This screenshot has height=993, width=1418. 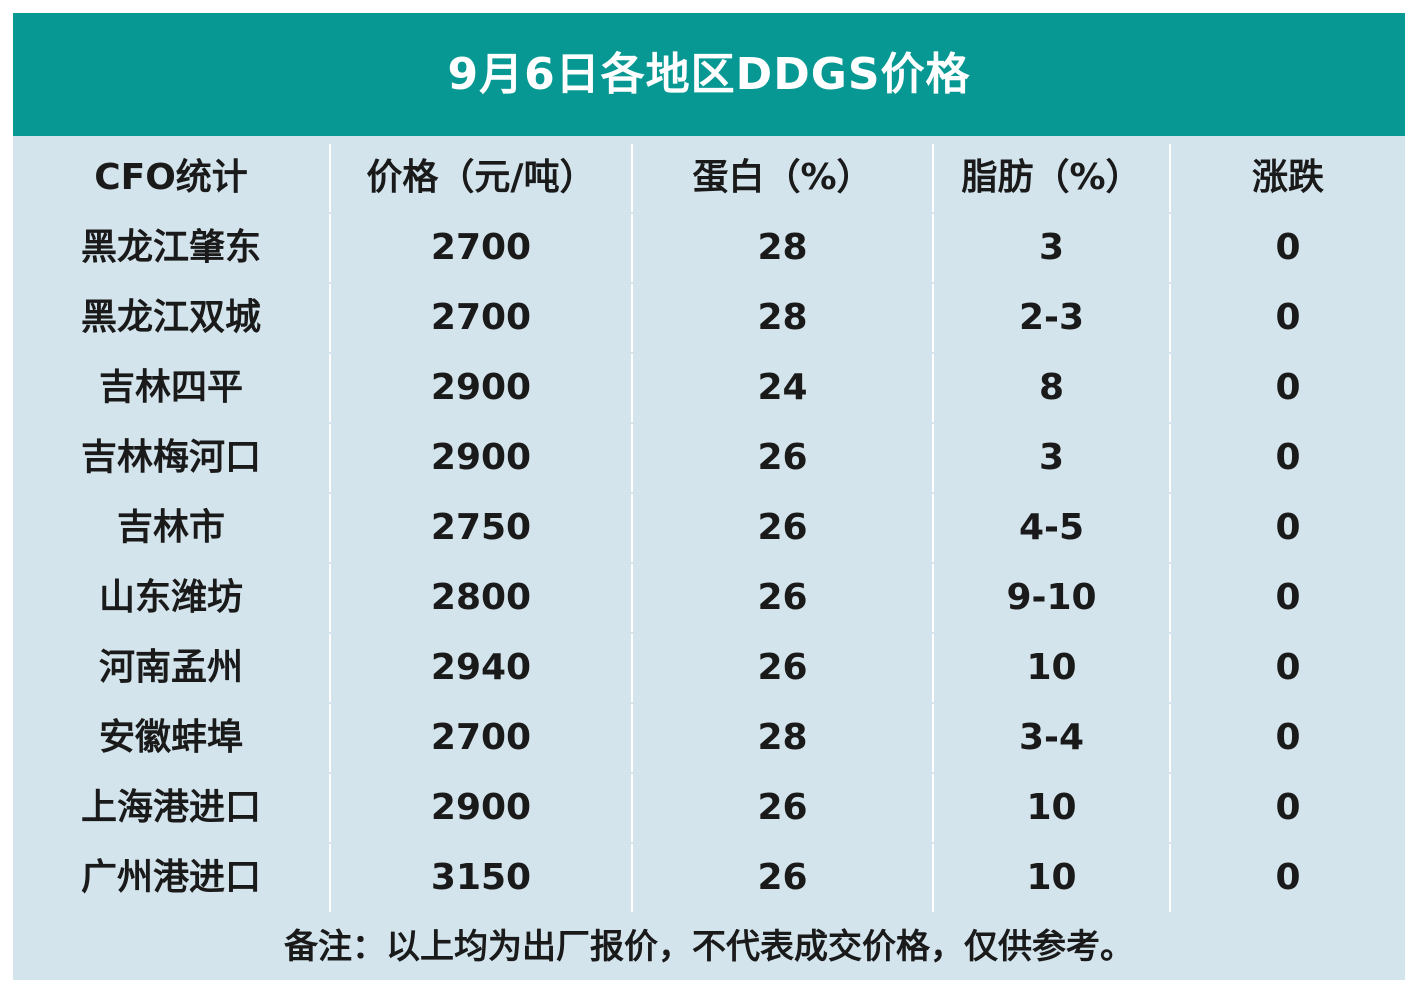 I want to click on protein-cell: 24, so click(x=781, y=388).